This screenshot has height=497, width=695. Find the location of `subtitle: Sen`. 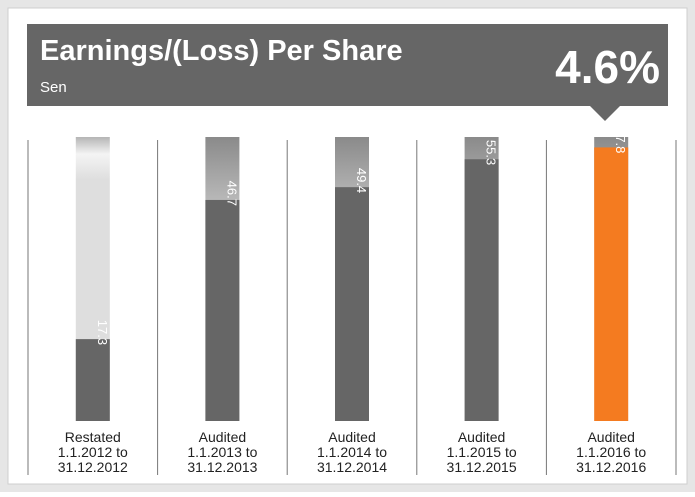

subtitle: Sen is located at coordinates (53, 87).